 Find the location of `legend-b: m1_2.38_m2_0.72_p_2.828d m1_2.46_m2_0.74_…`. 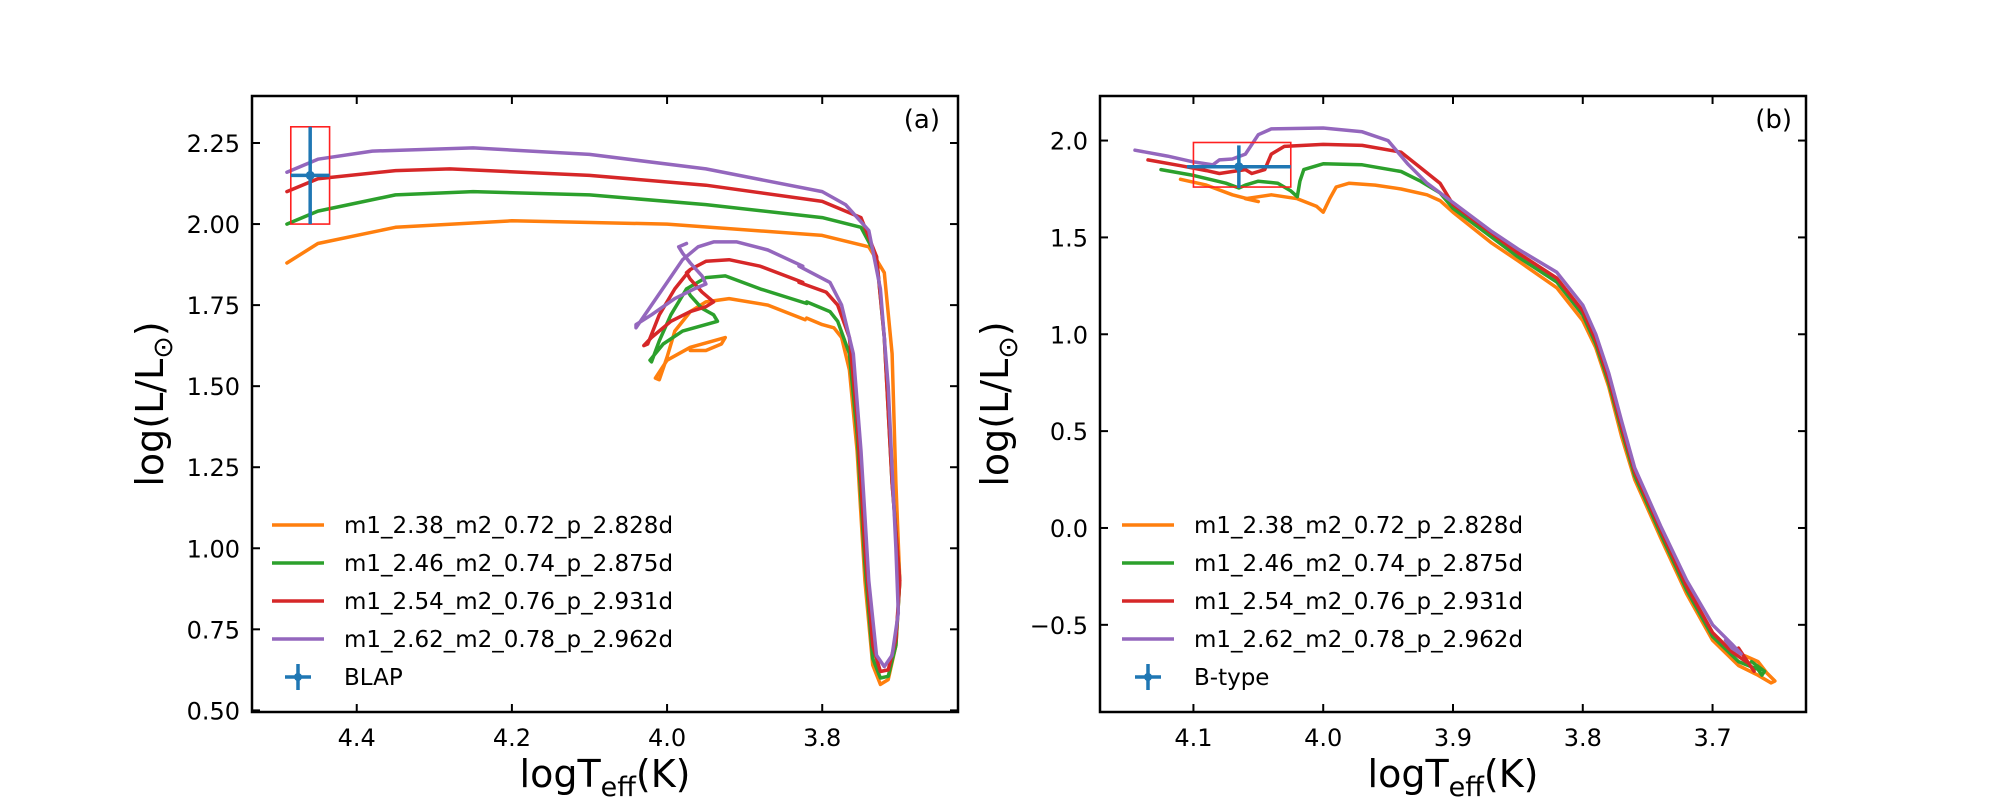

legend-b: m1_2.38_m2_0.72_p_2.828d m1_2.46_m2_0.74_… is located at coordinates (1322, 602).